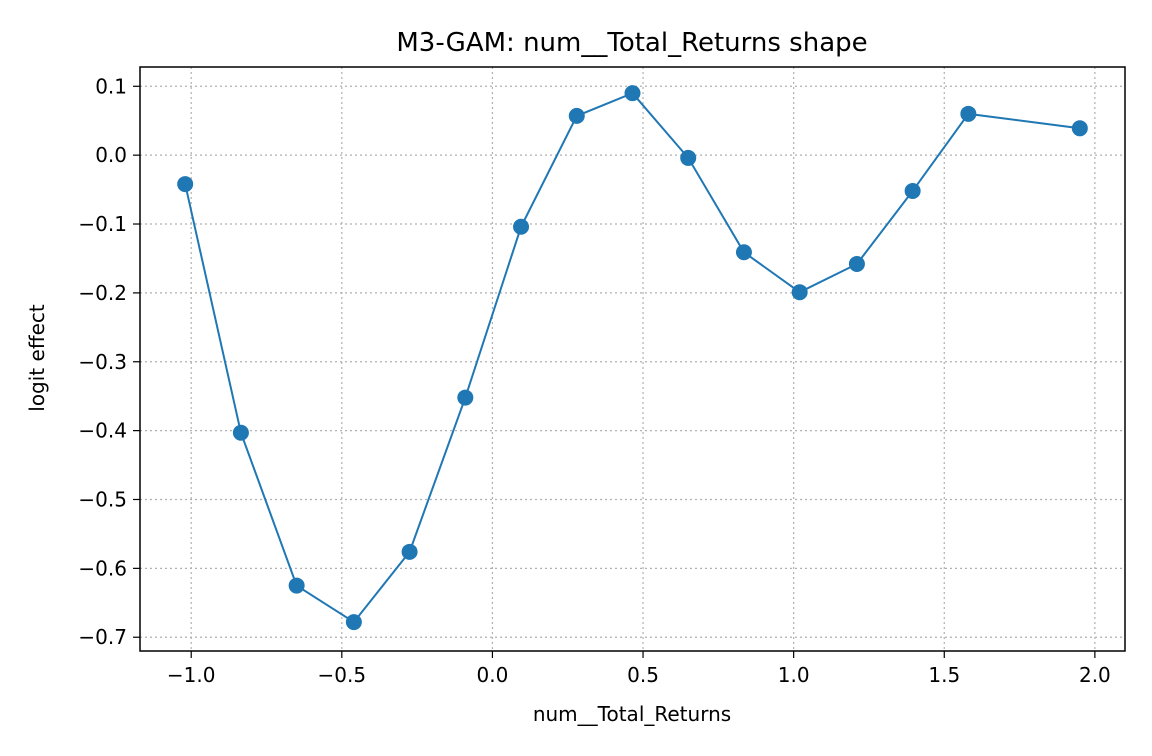  What do you see at coordinates (493, 675) in the screenshot?
I see `x-tick-label: 0.0` at bounding box center [493, 675].